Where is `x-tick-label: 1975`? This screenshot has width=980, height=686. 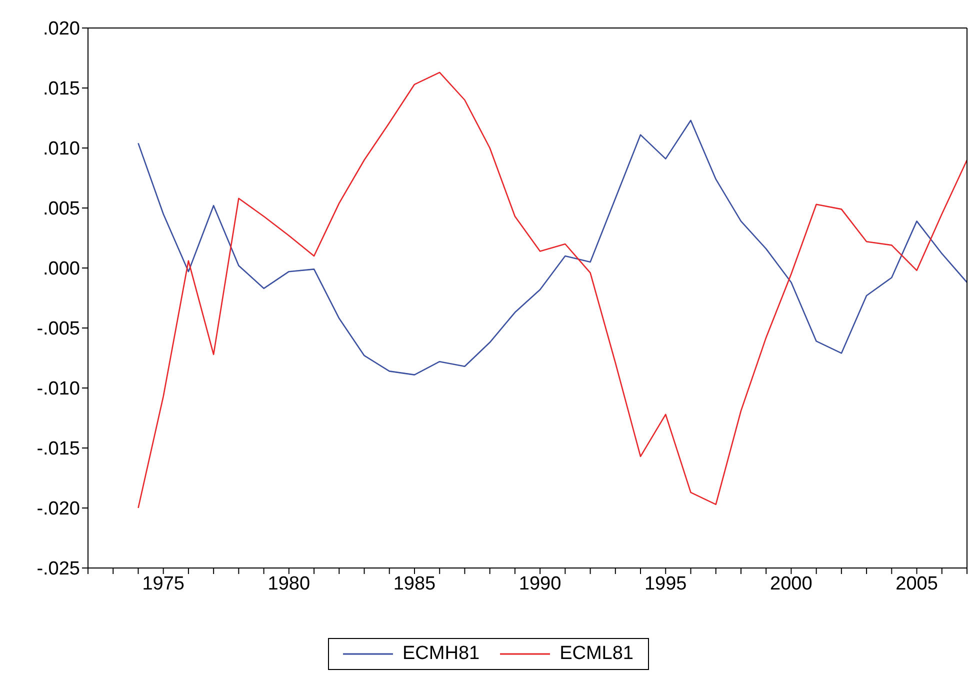
x-tick-label: 1975 is located at coordinates (163, 583).